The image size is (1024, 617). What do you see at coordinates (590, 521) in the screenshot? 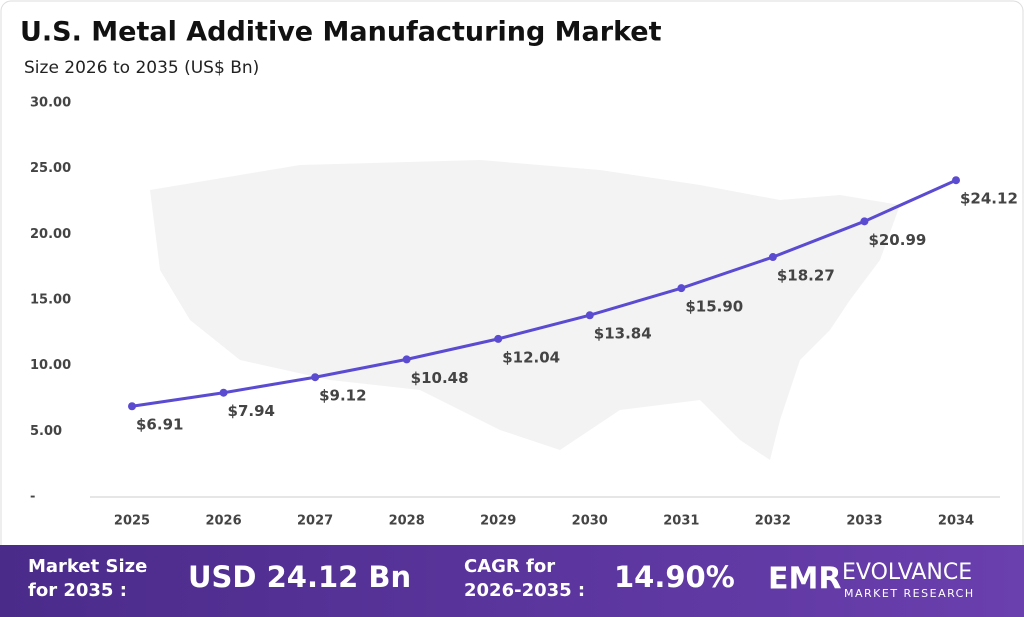
I see `x-tick-label: 2030` at bounding box center [590, 521].